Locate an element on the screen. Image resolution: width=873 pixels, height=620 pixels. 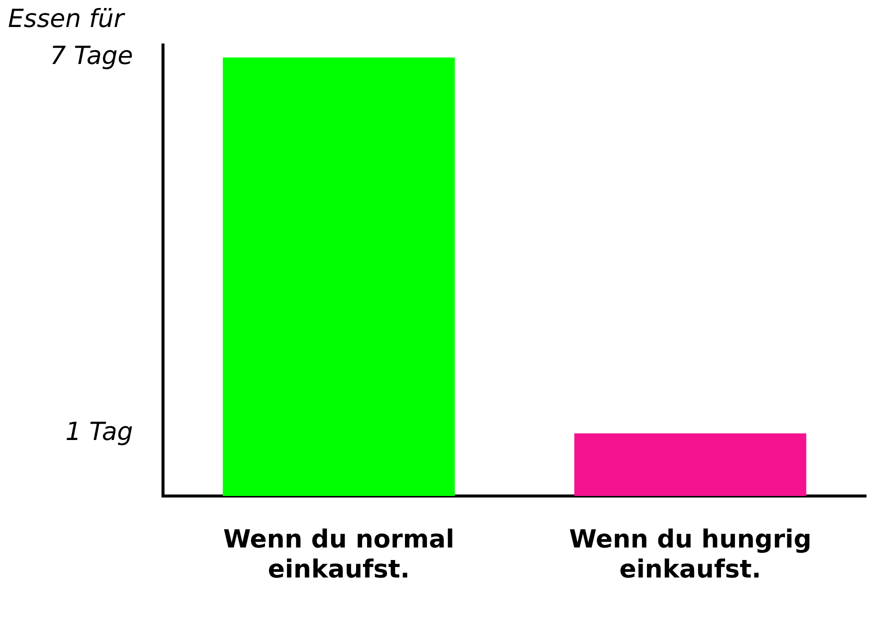
x-tick-label: Wenn du hungrig einkaufst. is located at coordinates (690, 554).